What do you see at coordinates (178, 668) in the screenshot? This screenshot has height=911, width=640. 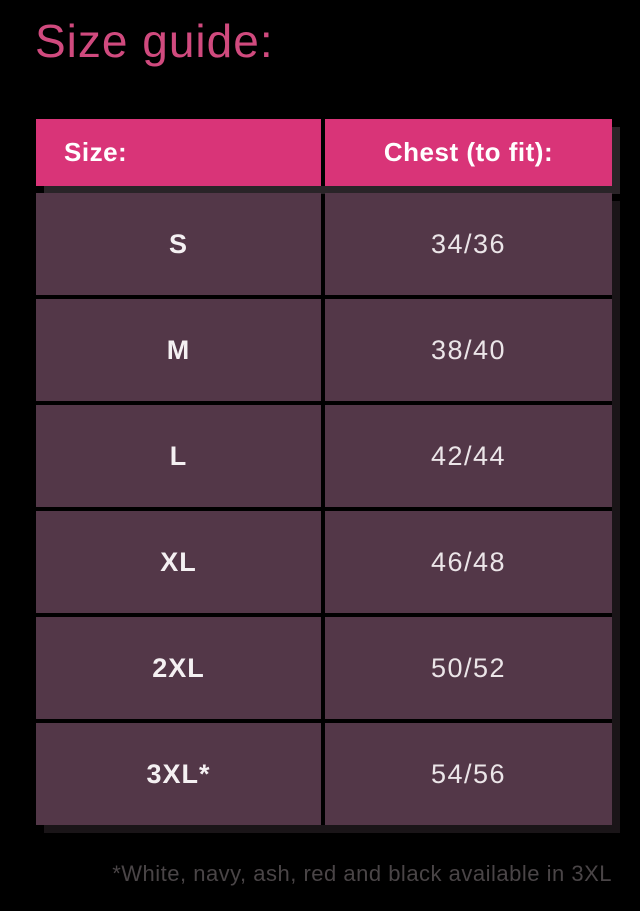 I see `size-cell-2xl: 2XL` at bounding box center [178, 668].